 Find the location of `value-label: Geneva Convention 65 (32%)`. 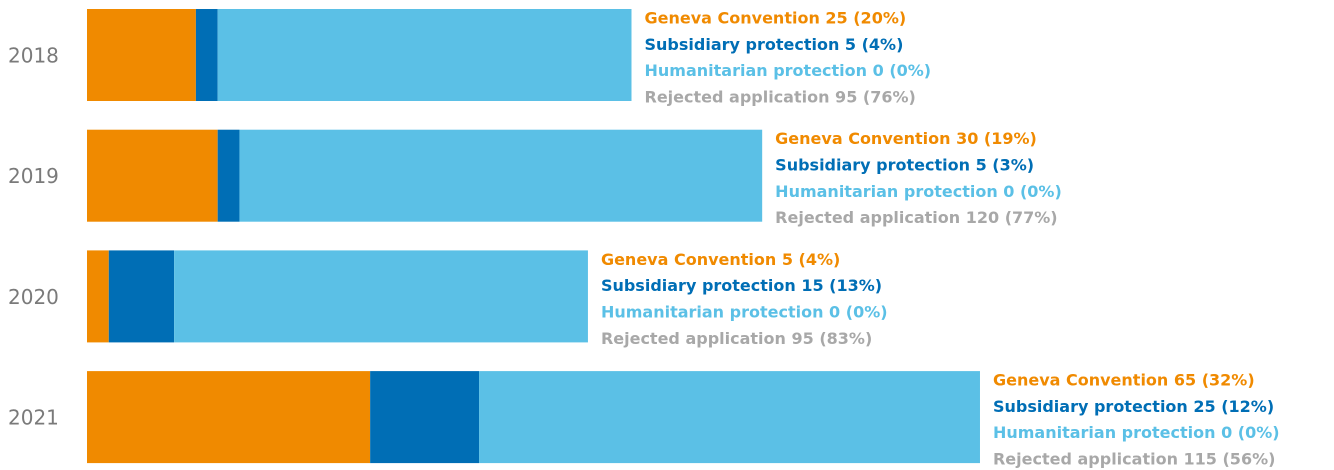

value-label: Geneva Convention 65 (32%) is located at coordinates (1124, 380).